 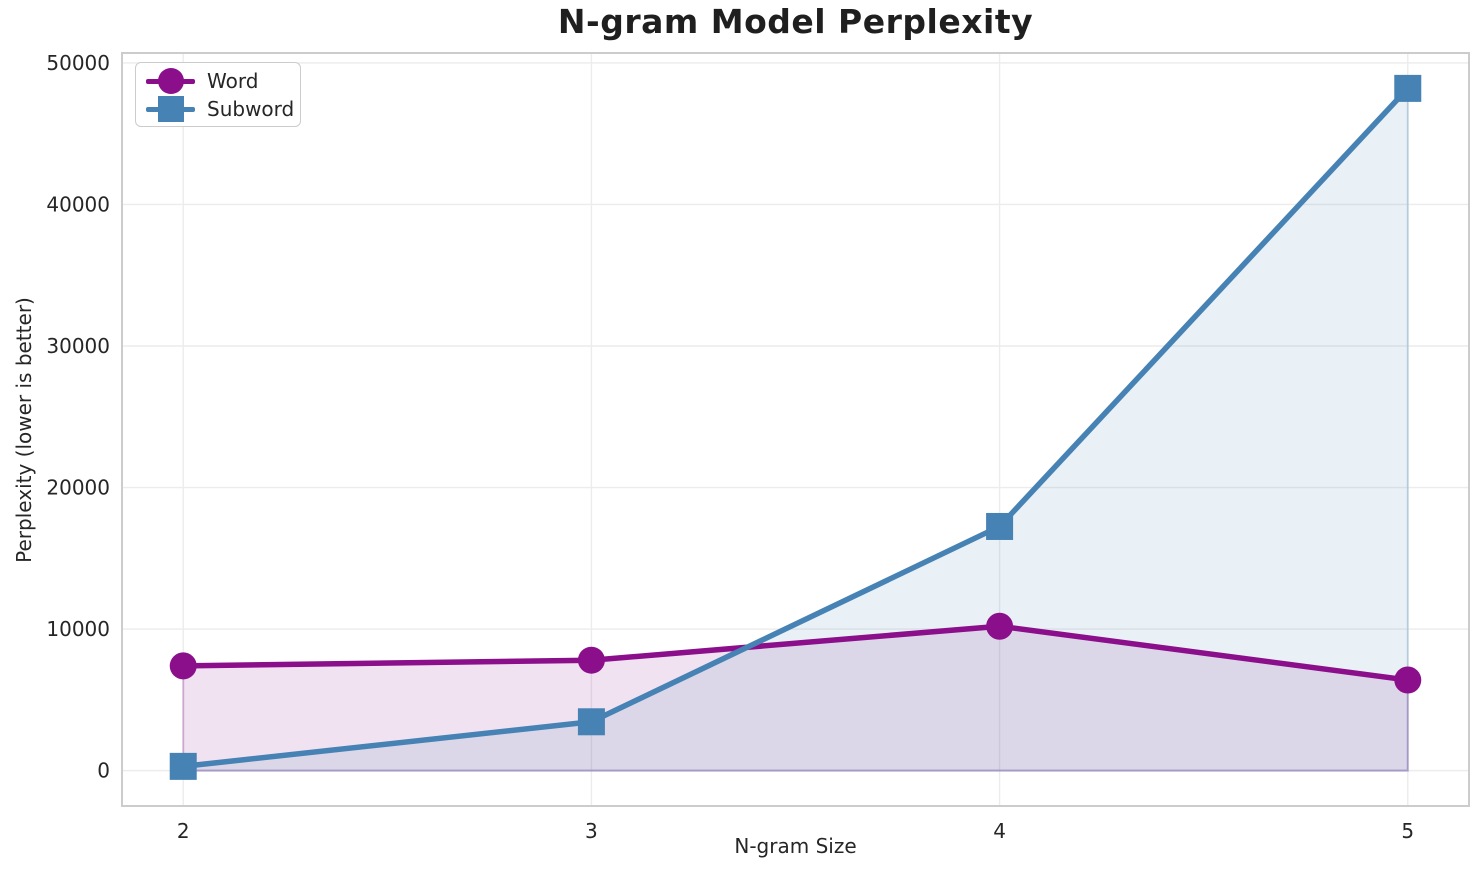 I want to click on y-tick-label: 50000, so click(x=78, y=63).